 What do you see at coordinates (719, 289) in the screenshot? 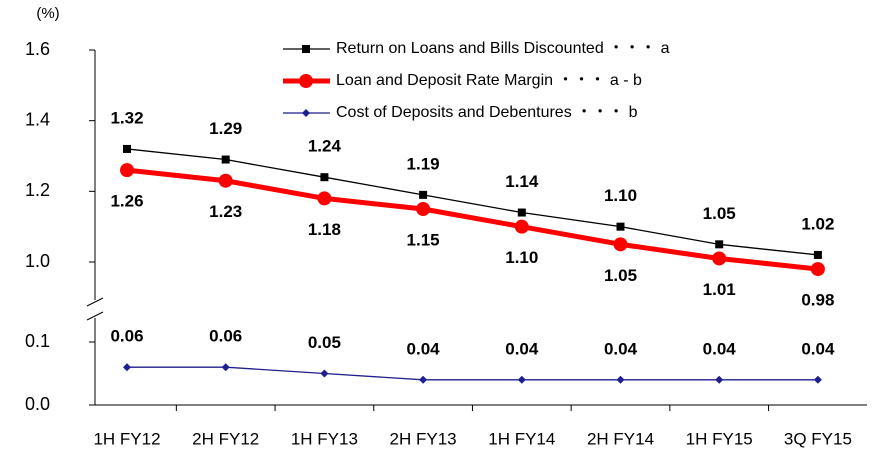
I see `data-label: 1.01` at bounding box center [719, 289].